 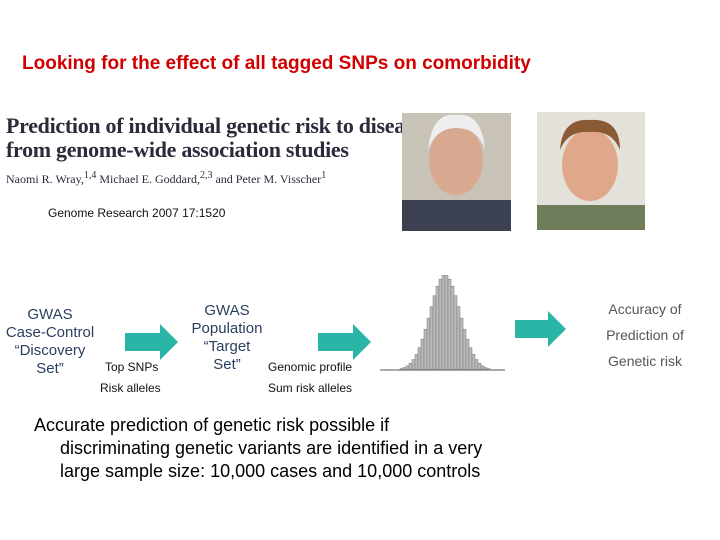 What do you see at coordinates (130, 388) in the screenshot?
I see `step-label: Risk alleles` at bounding box center [130, 388].